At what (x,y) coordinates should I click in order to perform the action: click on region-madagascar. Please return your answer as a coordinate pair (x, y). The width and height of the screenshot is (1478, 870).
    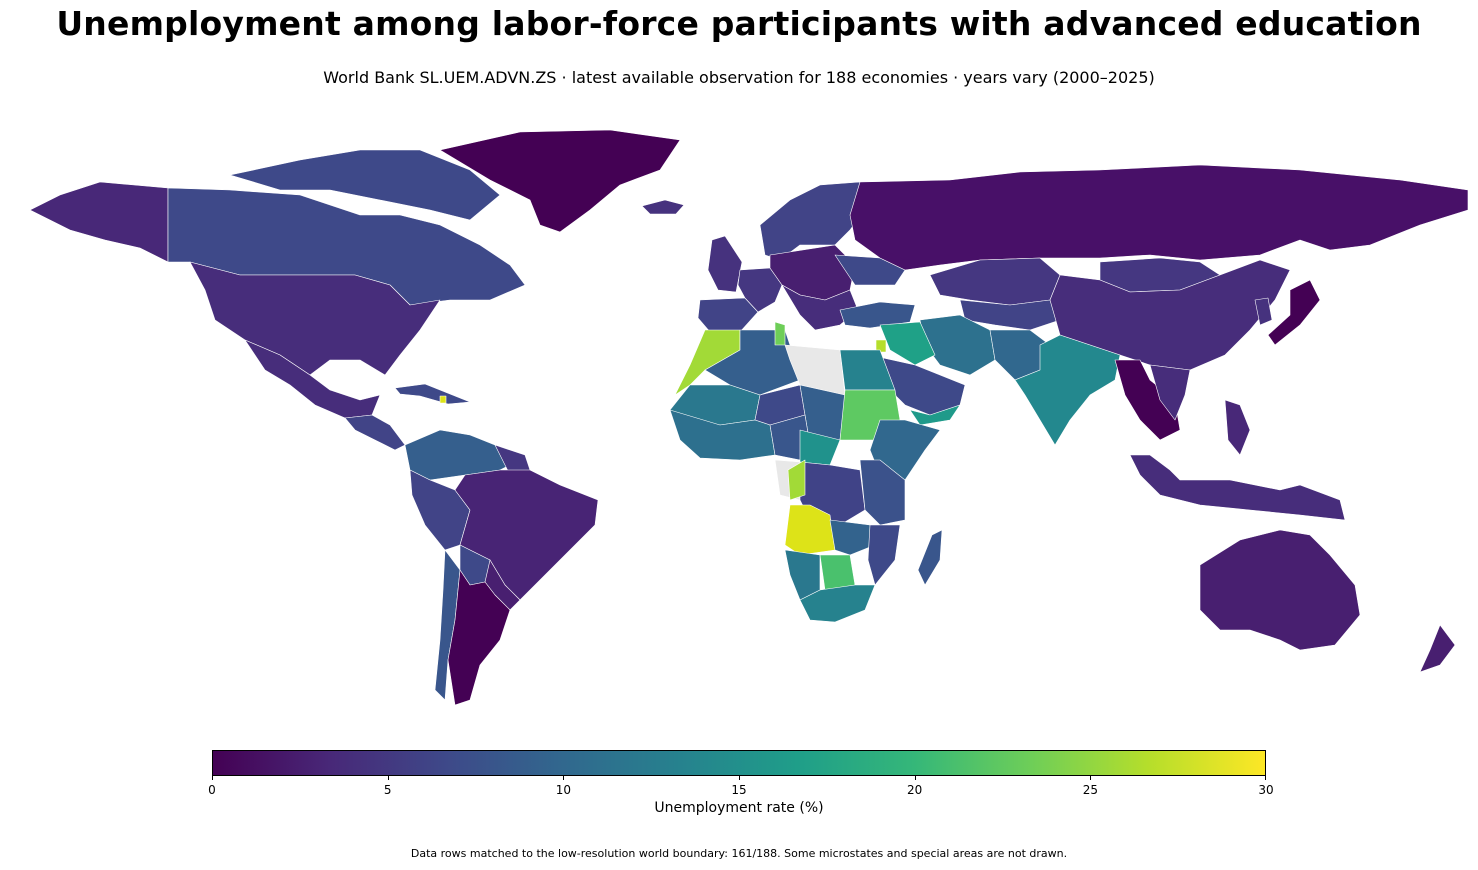
    Looking at the image, I should click on (930, 557).